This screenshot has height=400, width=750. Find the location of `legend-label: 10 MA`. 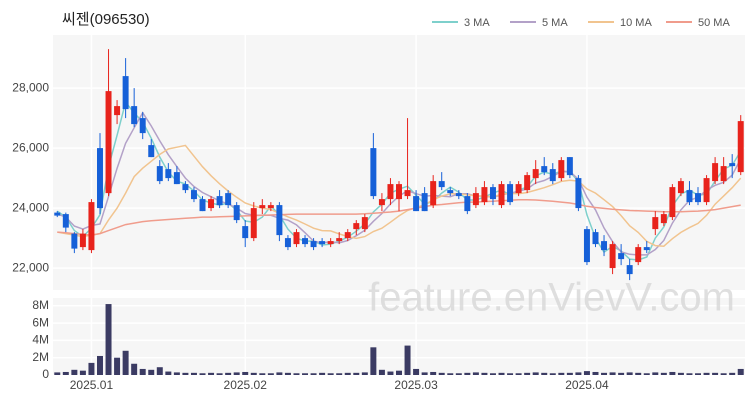

legend-label: 10 MA is located at coordinates (636, 23).